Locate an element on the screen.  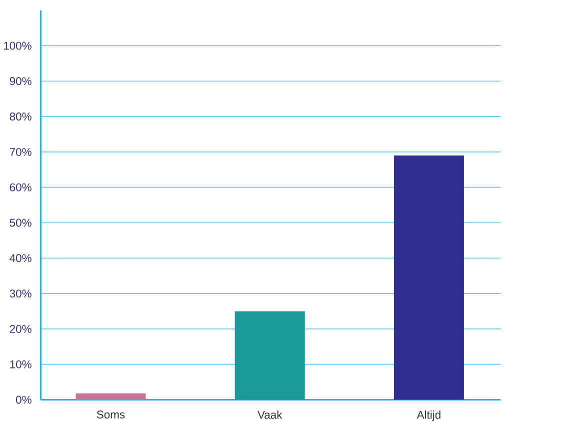
x-tick-label: Altijd is located at coordinates (428, 415).